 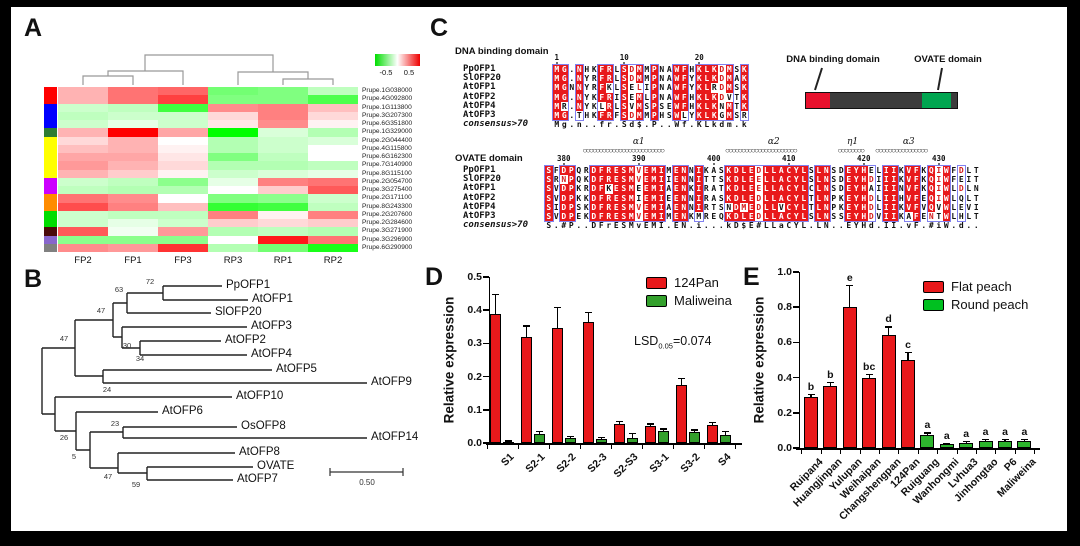 What do you see at coordinates (869, 374) in the screenshot?
I see `error-bar-cap` at bounding box center [869, 374].